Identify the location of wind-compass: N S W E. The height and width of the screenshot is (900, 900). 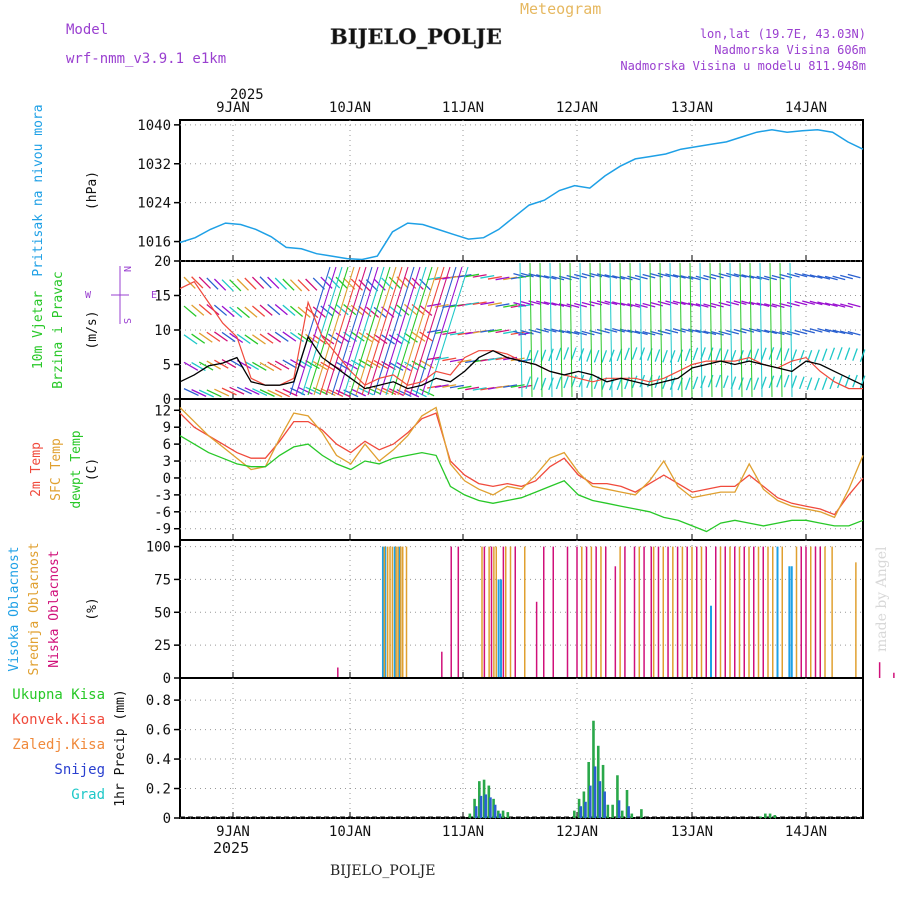
(121, 295).